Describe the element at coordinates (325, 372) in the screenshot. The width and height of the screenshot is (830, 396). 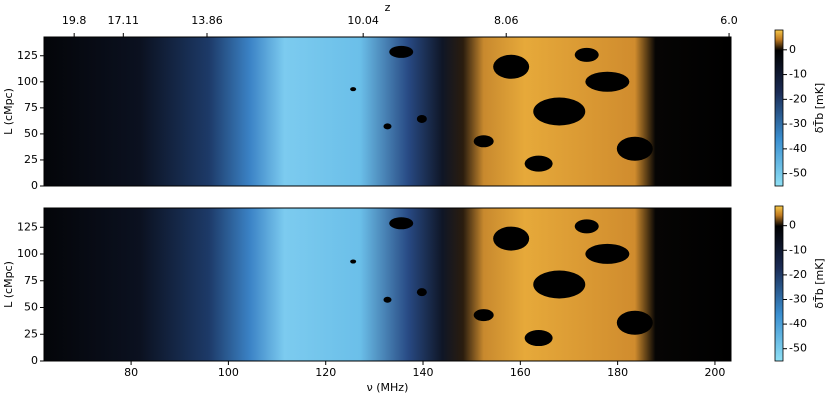
I see `x-tick-label: 120` at that location.